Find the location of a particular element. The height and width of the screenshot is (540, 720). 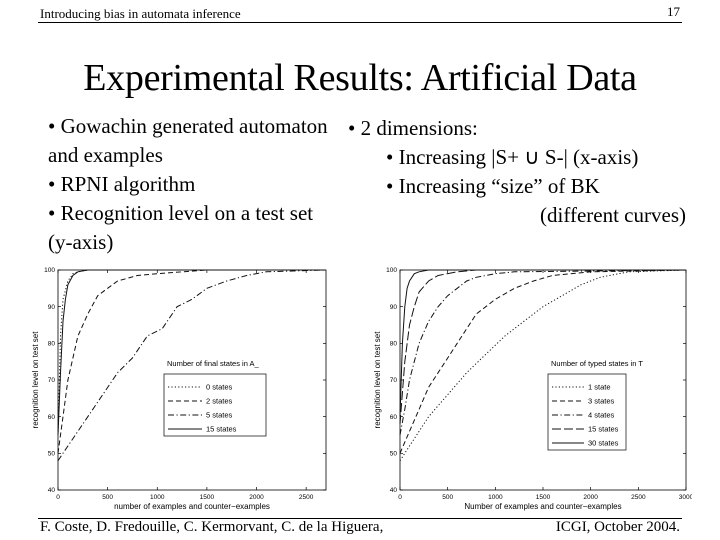

series-line-4-states is located at coordinates (543, 352).